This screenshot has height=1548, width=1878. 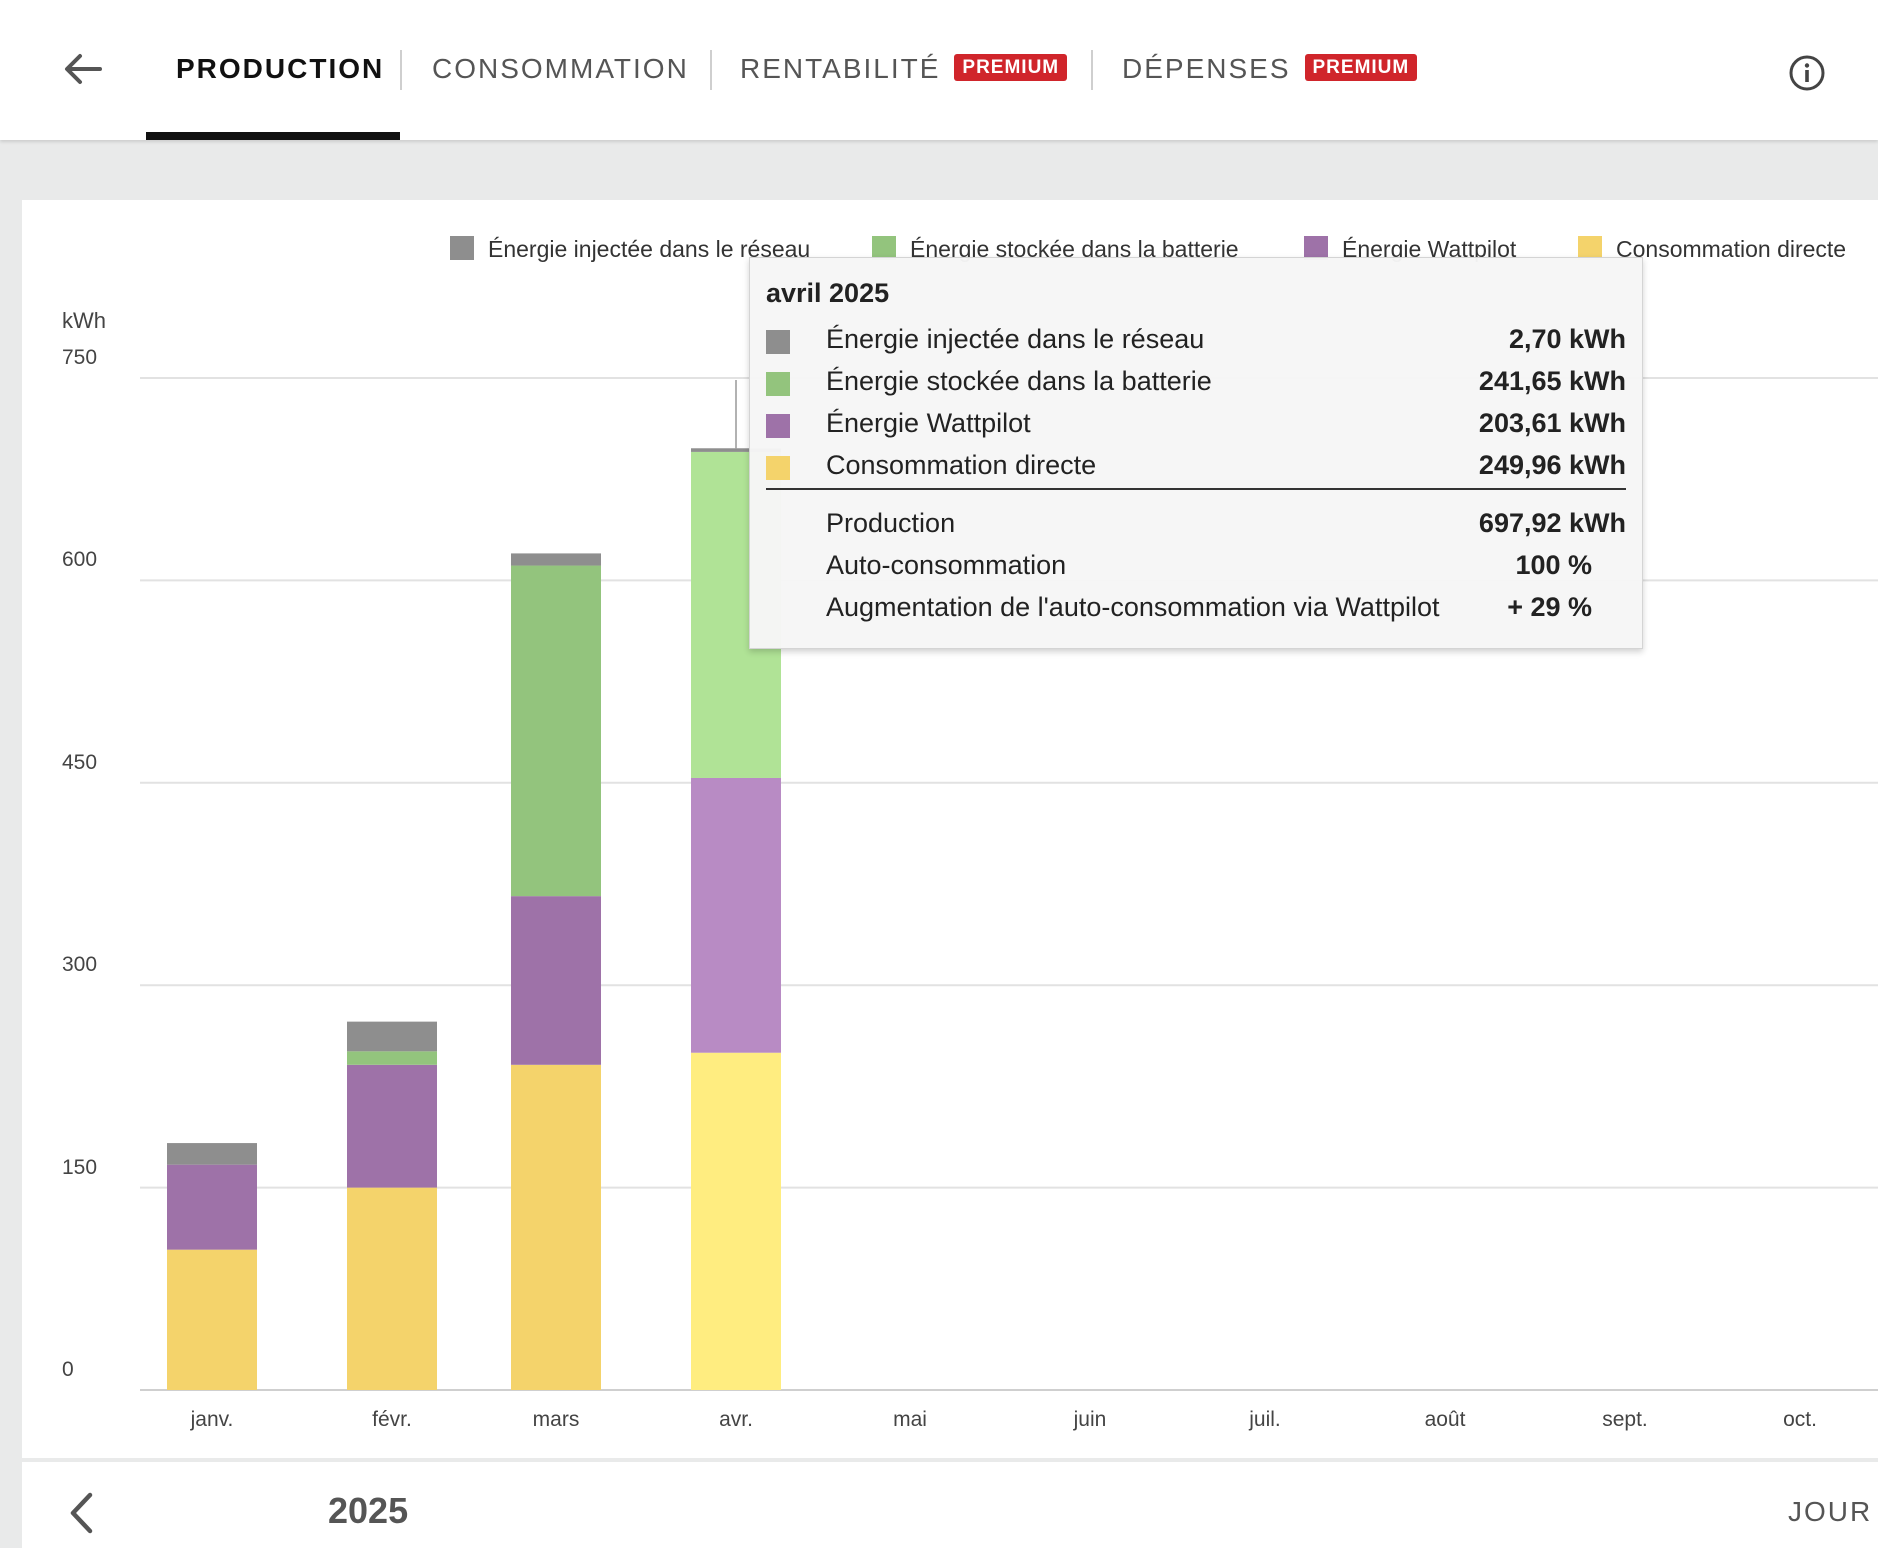 I want to click on tab-depenses-label: DÉPENSES, so click(x=1206, y=68).